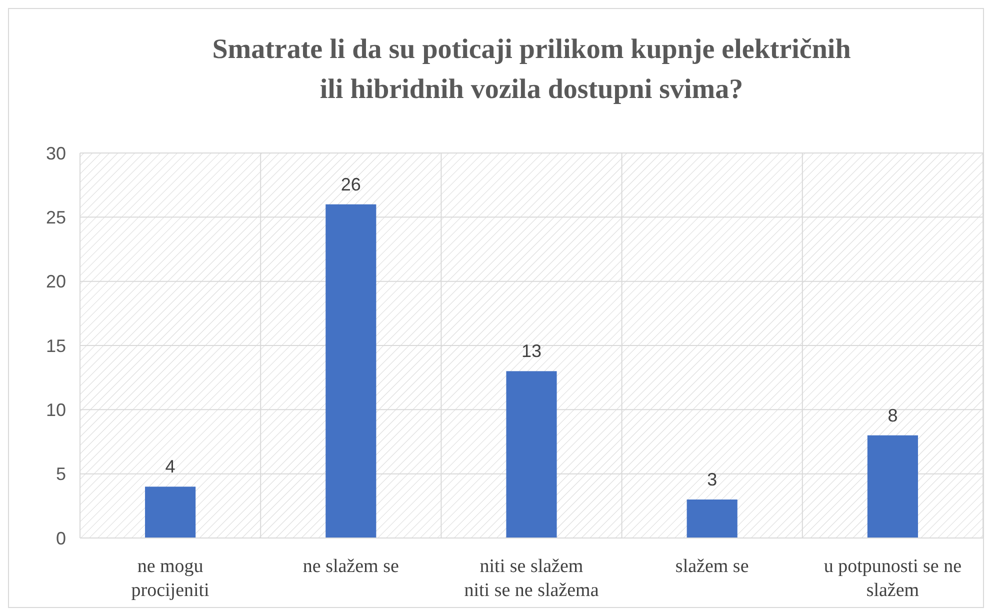 This screenshot has height=616, width=992. Describe the element at coordinates (56, 153) in the screenshot. I see `y-tick-label: 30` at that location.